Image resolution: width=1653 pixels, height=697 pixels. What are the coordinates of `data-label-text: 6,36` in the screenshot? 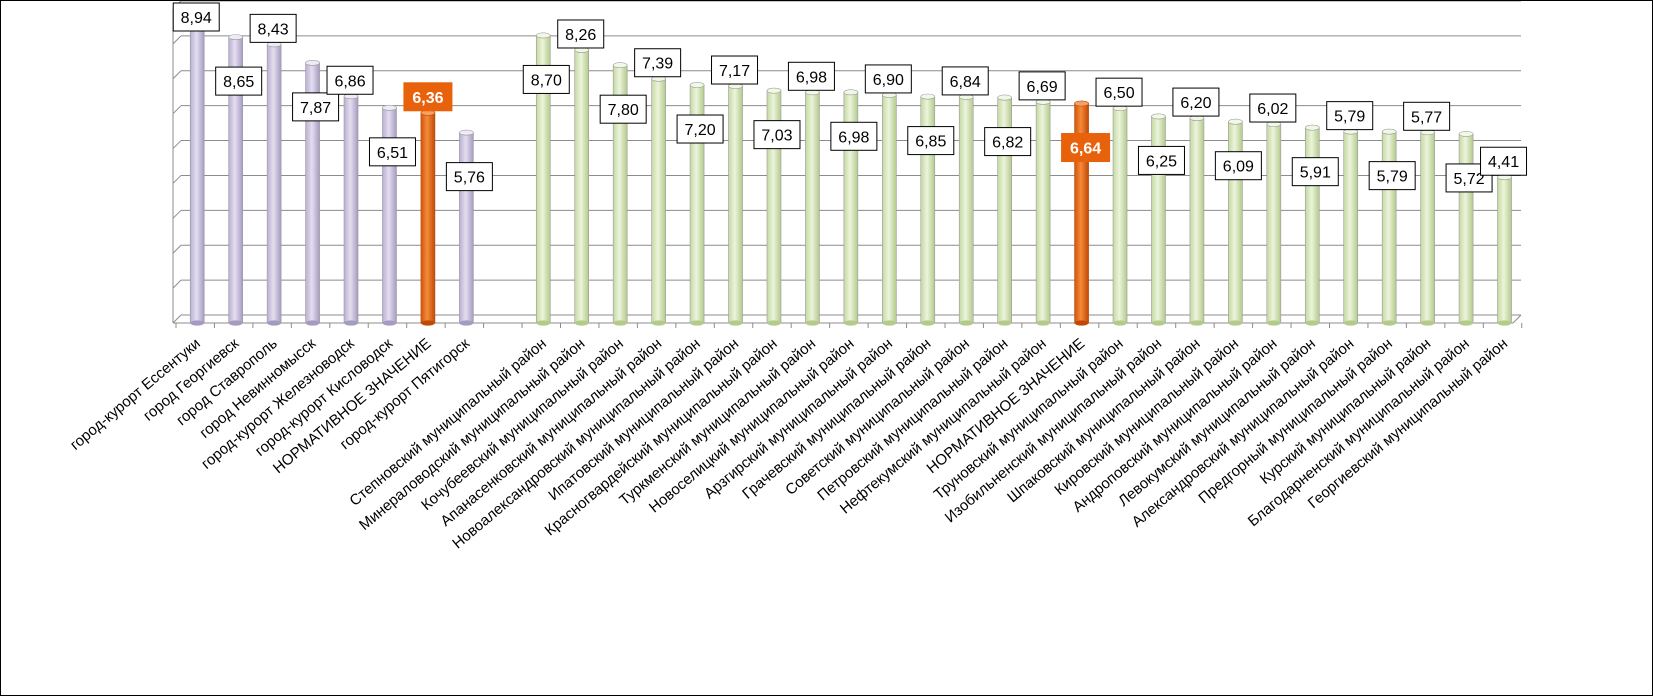 It's located at (427, 98).